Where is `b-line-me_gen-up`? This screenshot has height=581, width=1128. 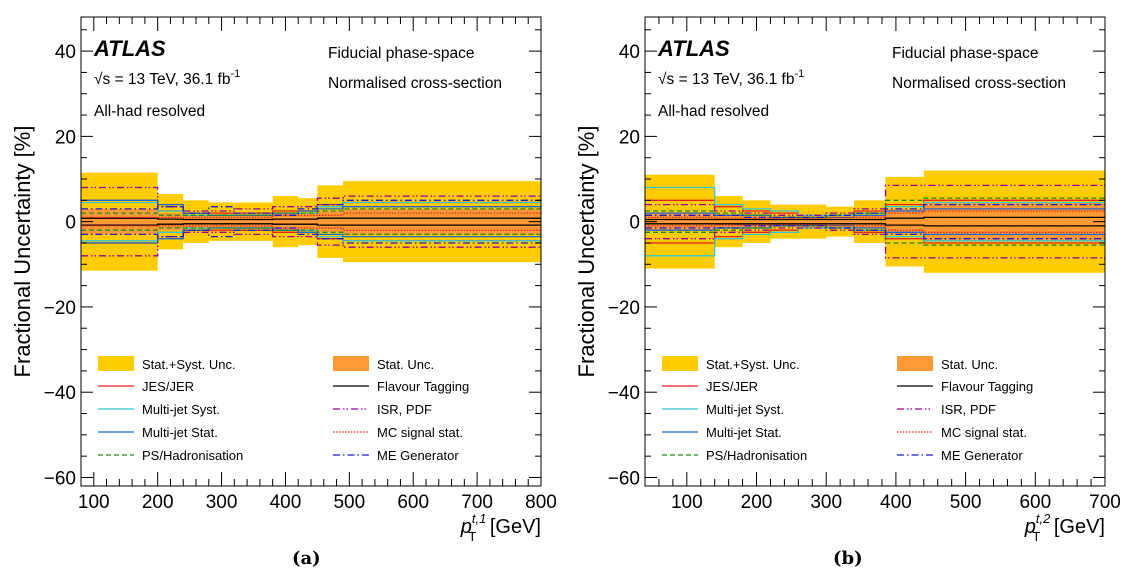
b-line-me_gen-up is located at coordinates (875, 211).